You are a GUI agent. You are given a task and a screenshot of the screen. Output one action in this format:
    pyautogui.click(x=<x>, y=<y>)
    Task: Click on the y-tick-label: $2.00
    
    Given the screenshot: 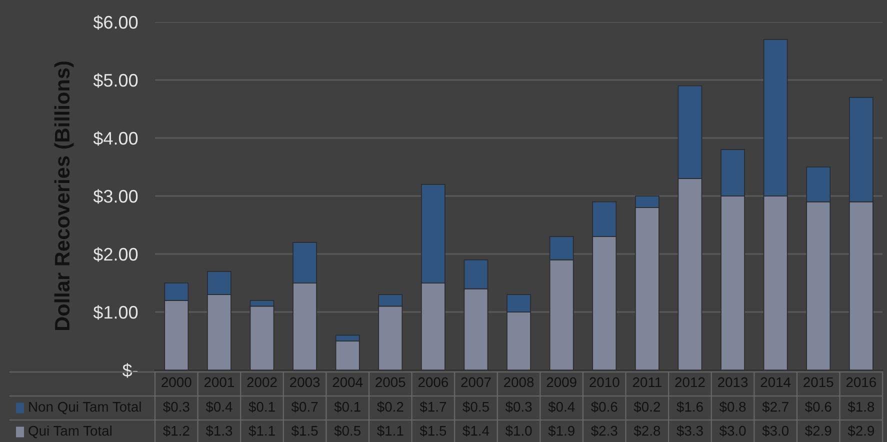 What is the action you would take?
    pyautogui.click(x=115, y=254)
    